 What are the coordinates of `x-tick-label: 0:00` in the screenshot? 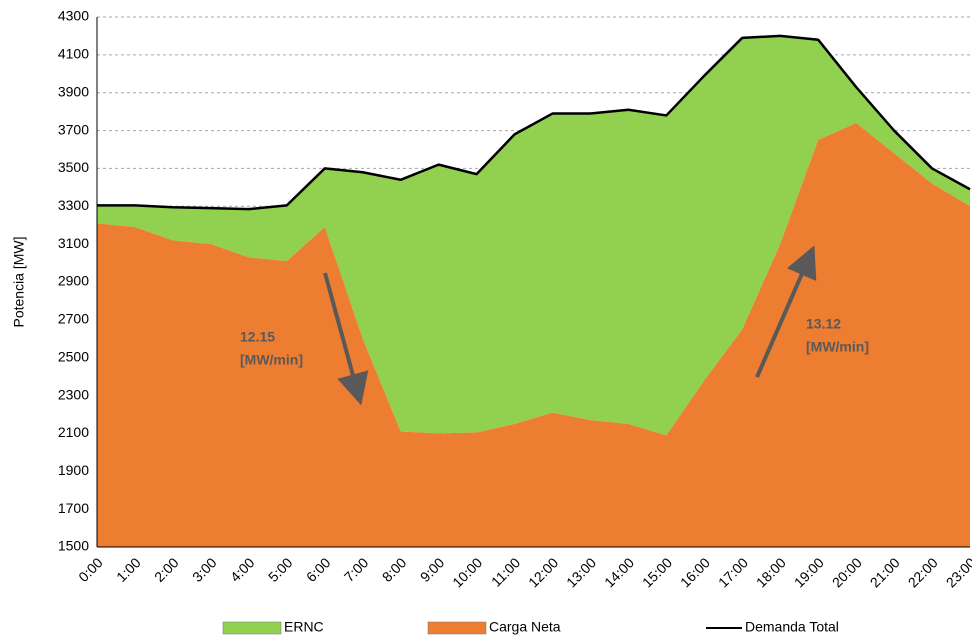 It's located at (90, 569).